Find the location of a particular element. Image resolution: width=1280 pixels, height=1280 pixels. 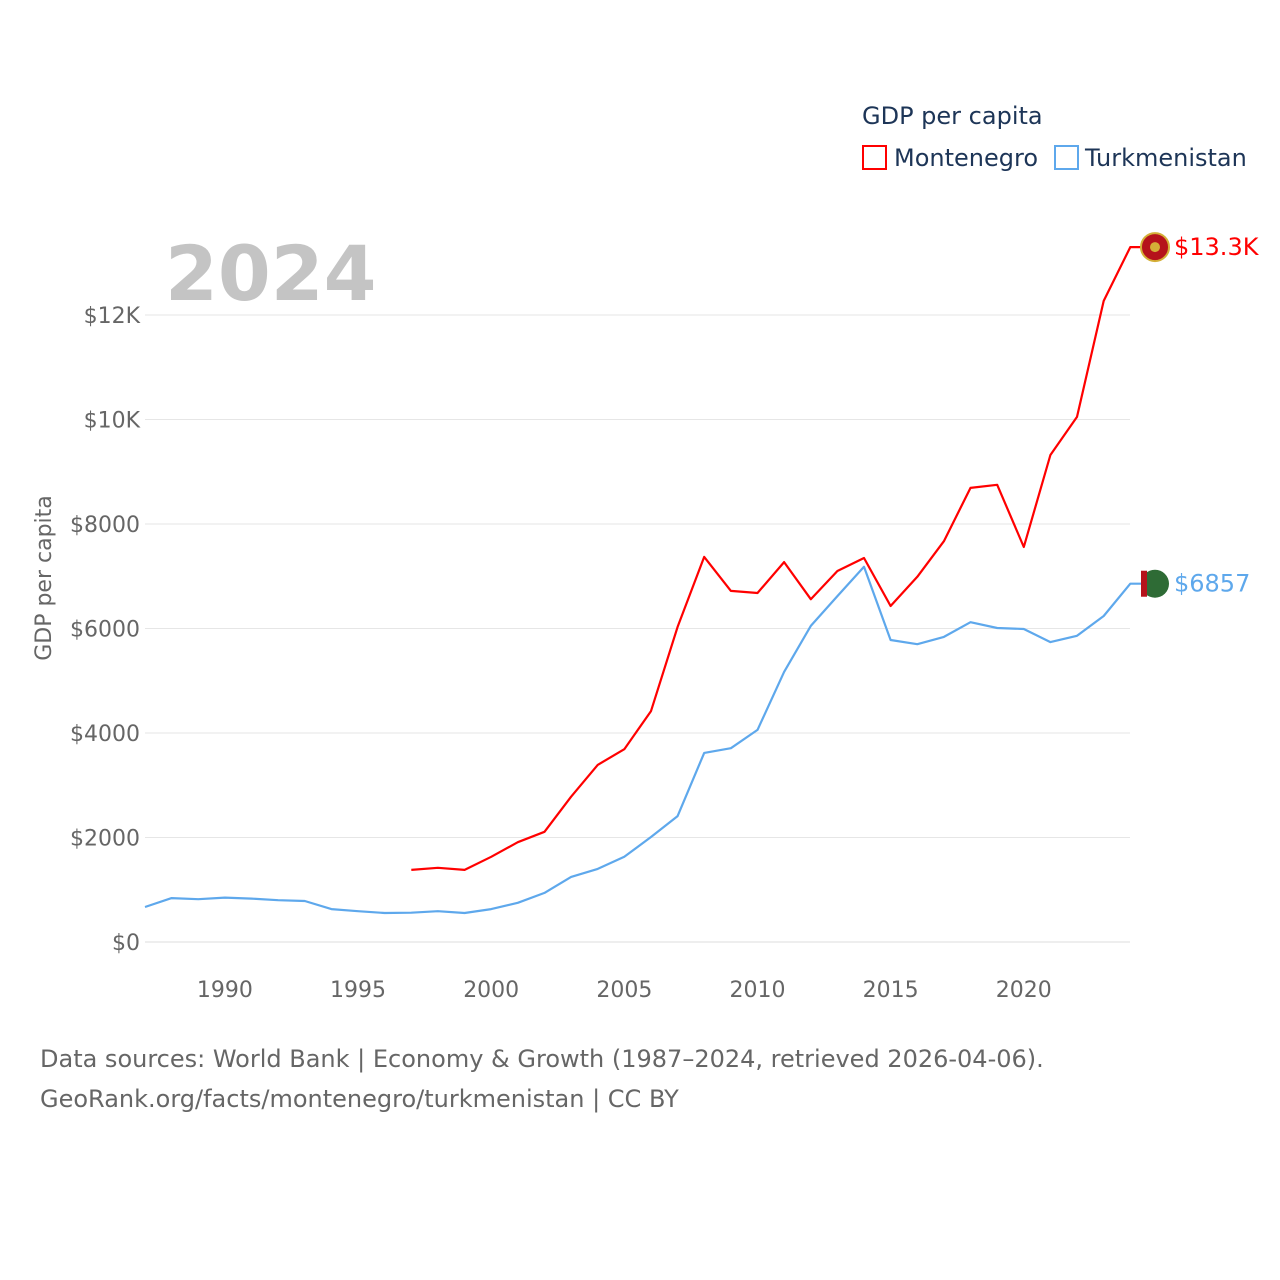

x-tick-label: 2010 is located at coordinates (757, 990).